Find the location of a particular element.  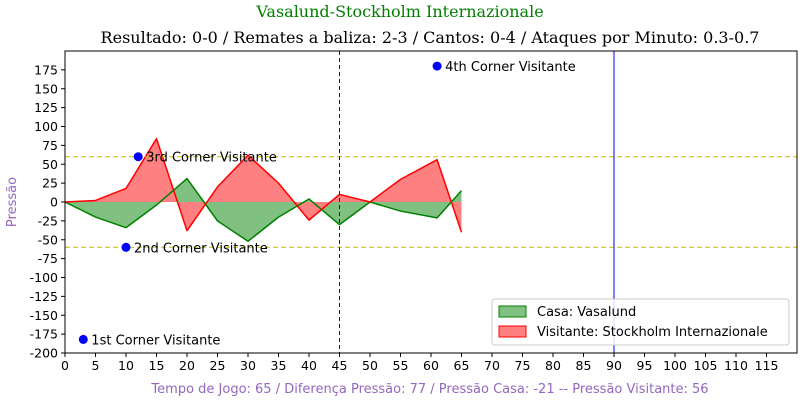

corner-label-4: 4th Corner Visitante is located at coordinates (510, 67).